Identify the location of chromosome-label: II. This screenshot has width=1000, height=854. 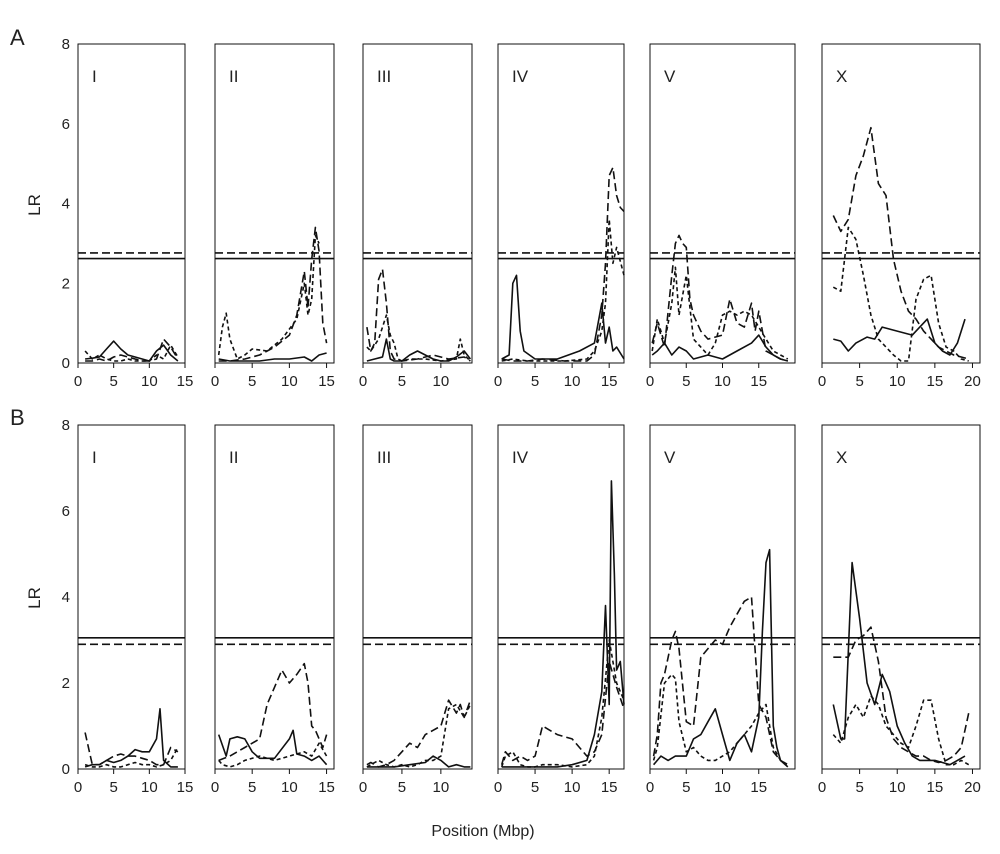
(233, 457).